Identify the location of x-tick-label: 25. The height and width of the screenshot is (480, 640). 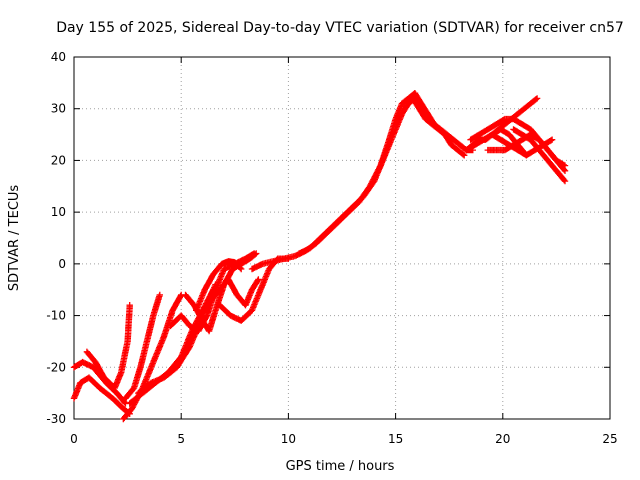
(609, 439).